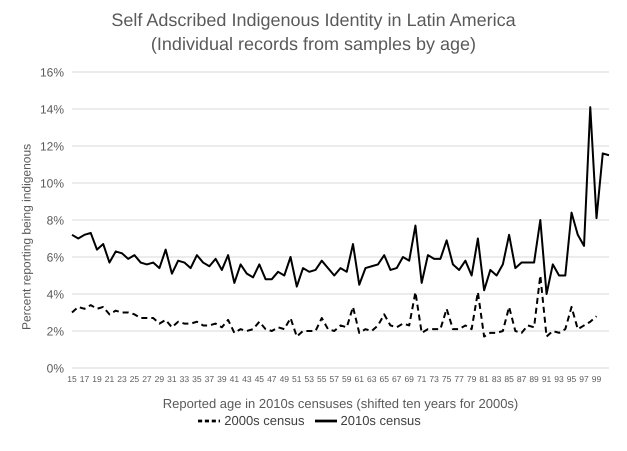 This screenshot has width=627, height=451. I want to click on x-tick-label: 95, so click(571, 379).